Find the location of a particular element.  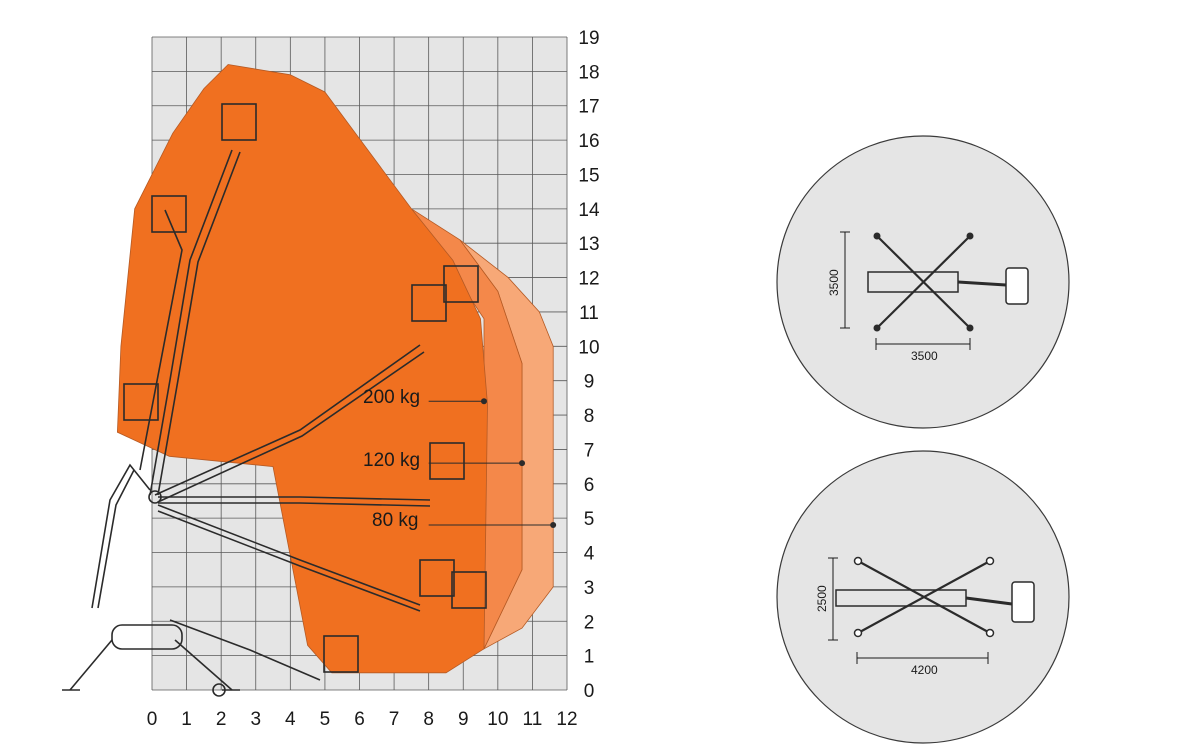

y-tick-label: 4 is located at coordinates (589, 554).